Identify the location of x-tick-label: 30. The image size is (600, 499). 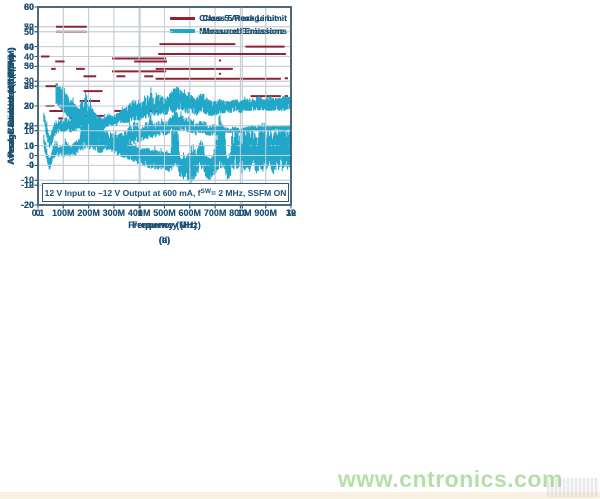
(290, 213).